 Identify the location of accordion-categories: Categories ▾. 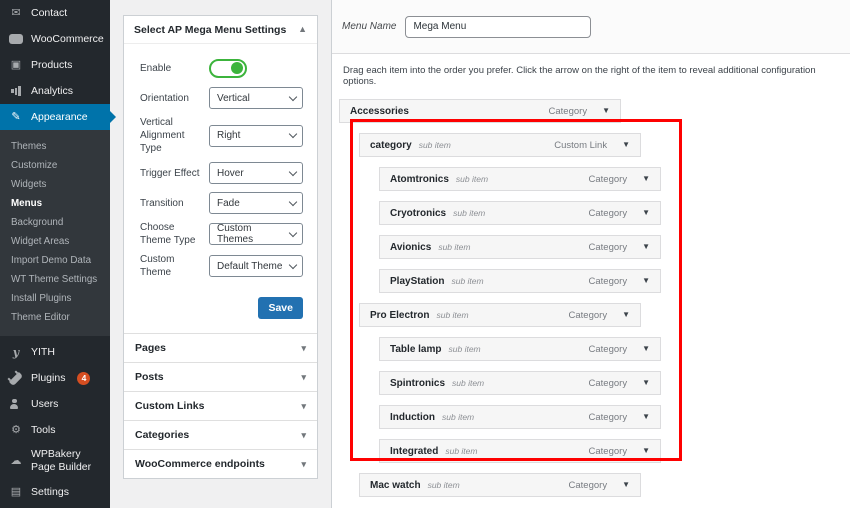
(220, 434).